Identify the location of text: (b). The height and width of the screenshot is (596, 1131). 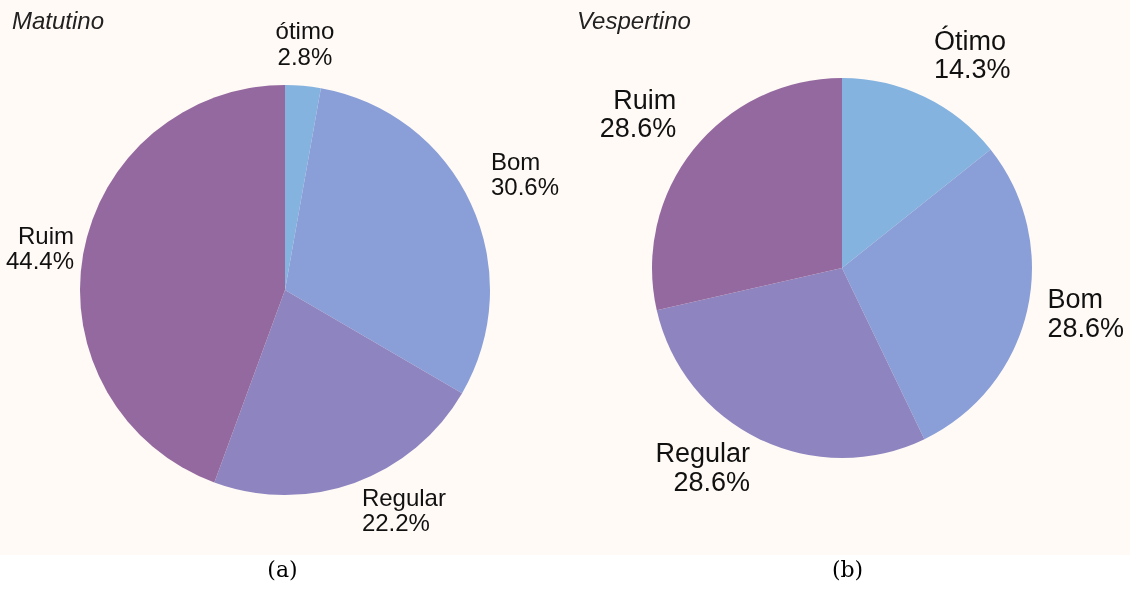
(847, 570).